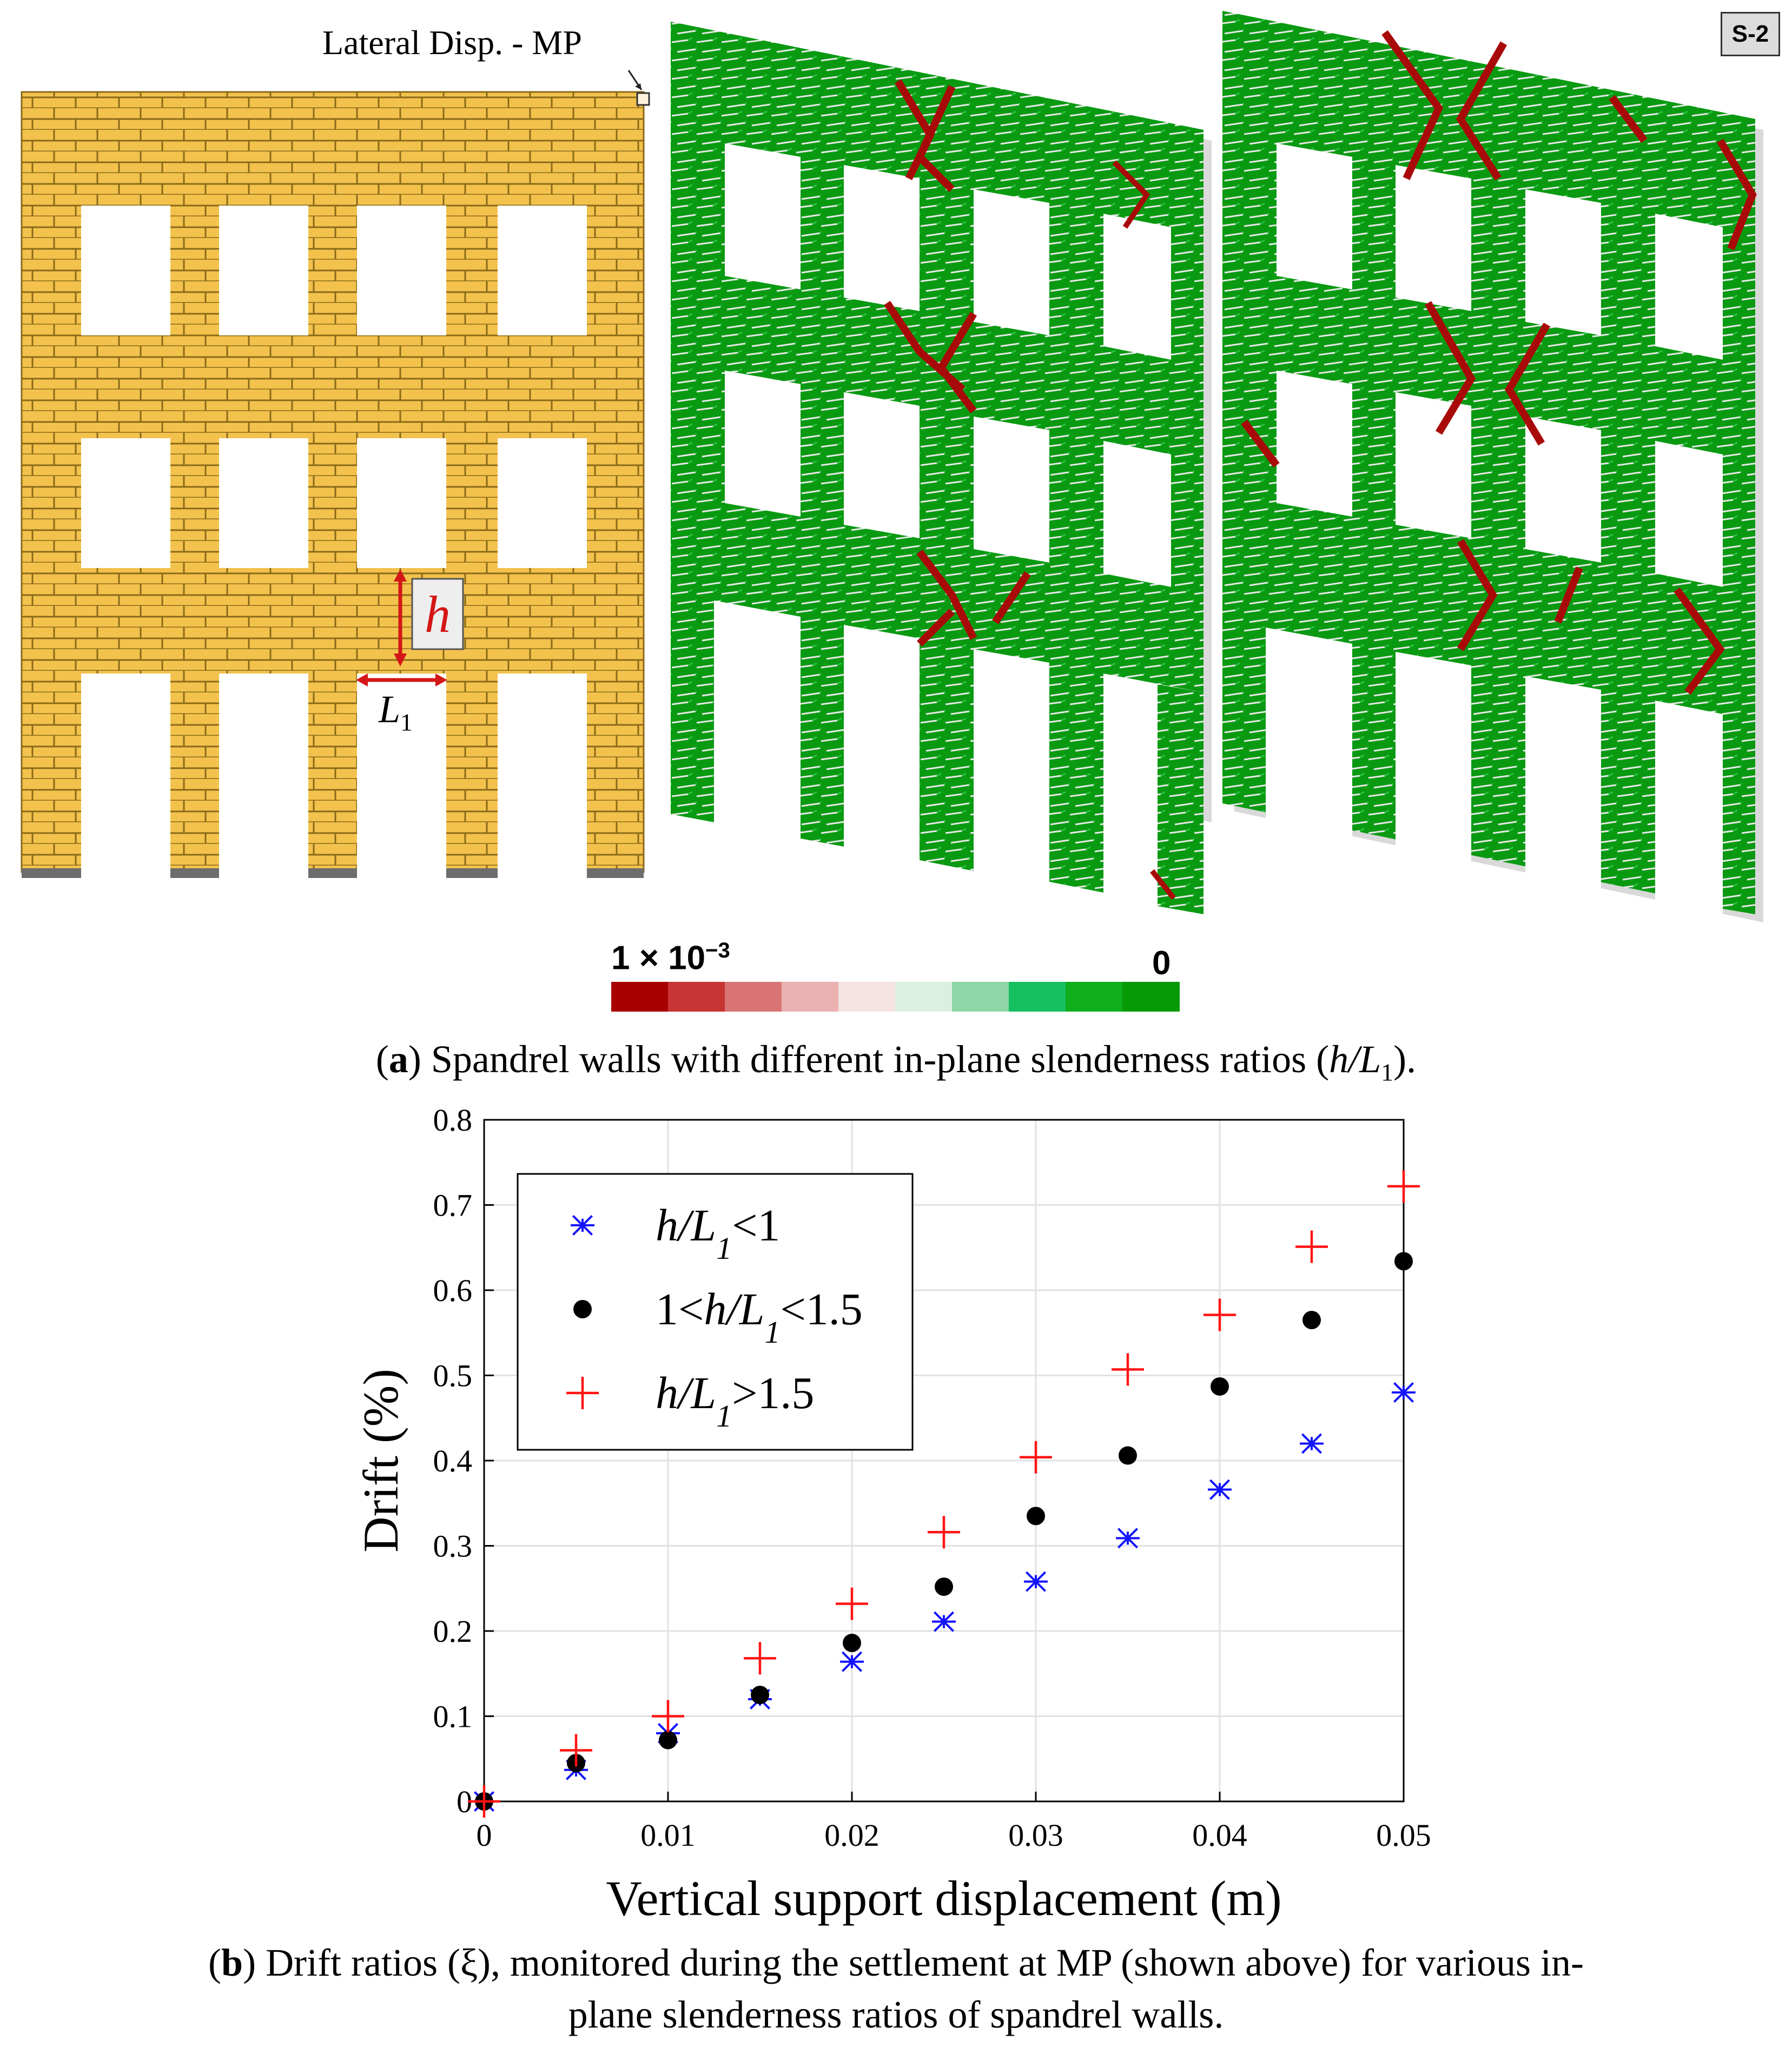 The image size is (1792, 2060). Describe the element at coordinates (453, 1546) in the screenshot. I see `y-tick-label: 0.3` at that location.